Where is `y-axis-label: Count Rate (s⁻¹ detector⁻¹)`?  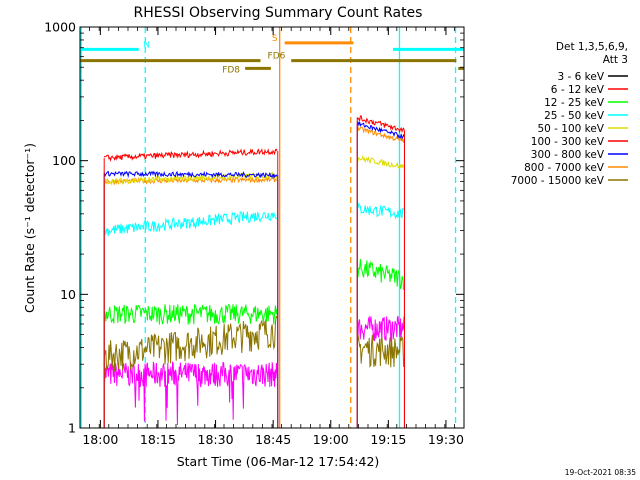 y-axis-label: Count Rate (s⁻¹ detector⁻¹) is located at coordinates (29, 228).